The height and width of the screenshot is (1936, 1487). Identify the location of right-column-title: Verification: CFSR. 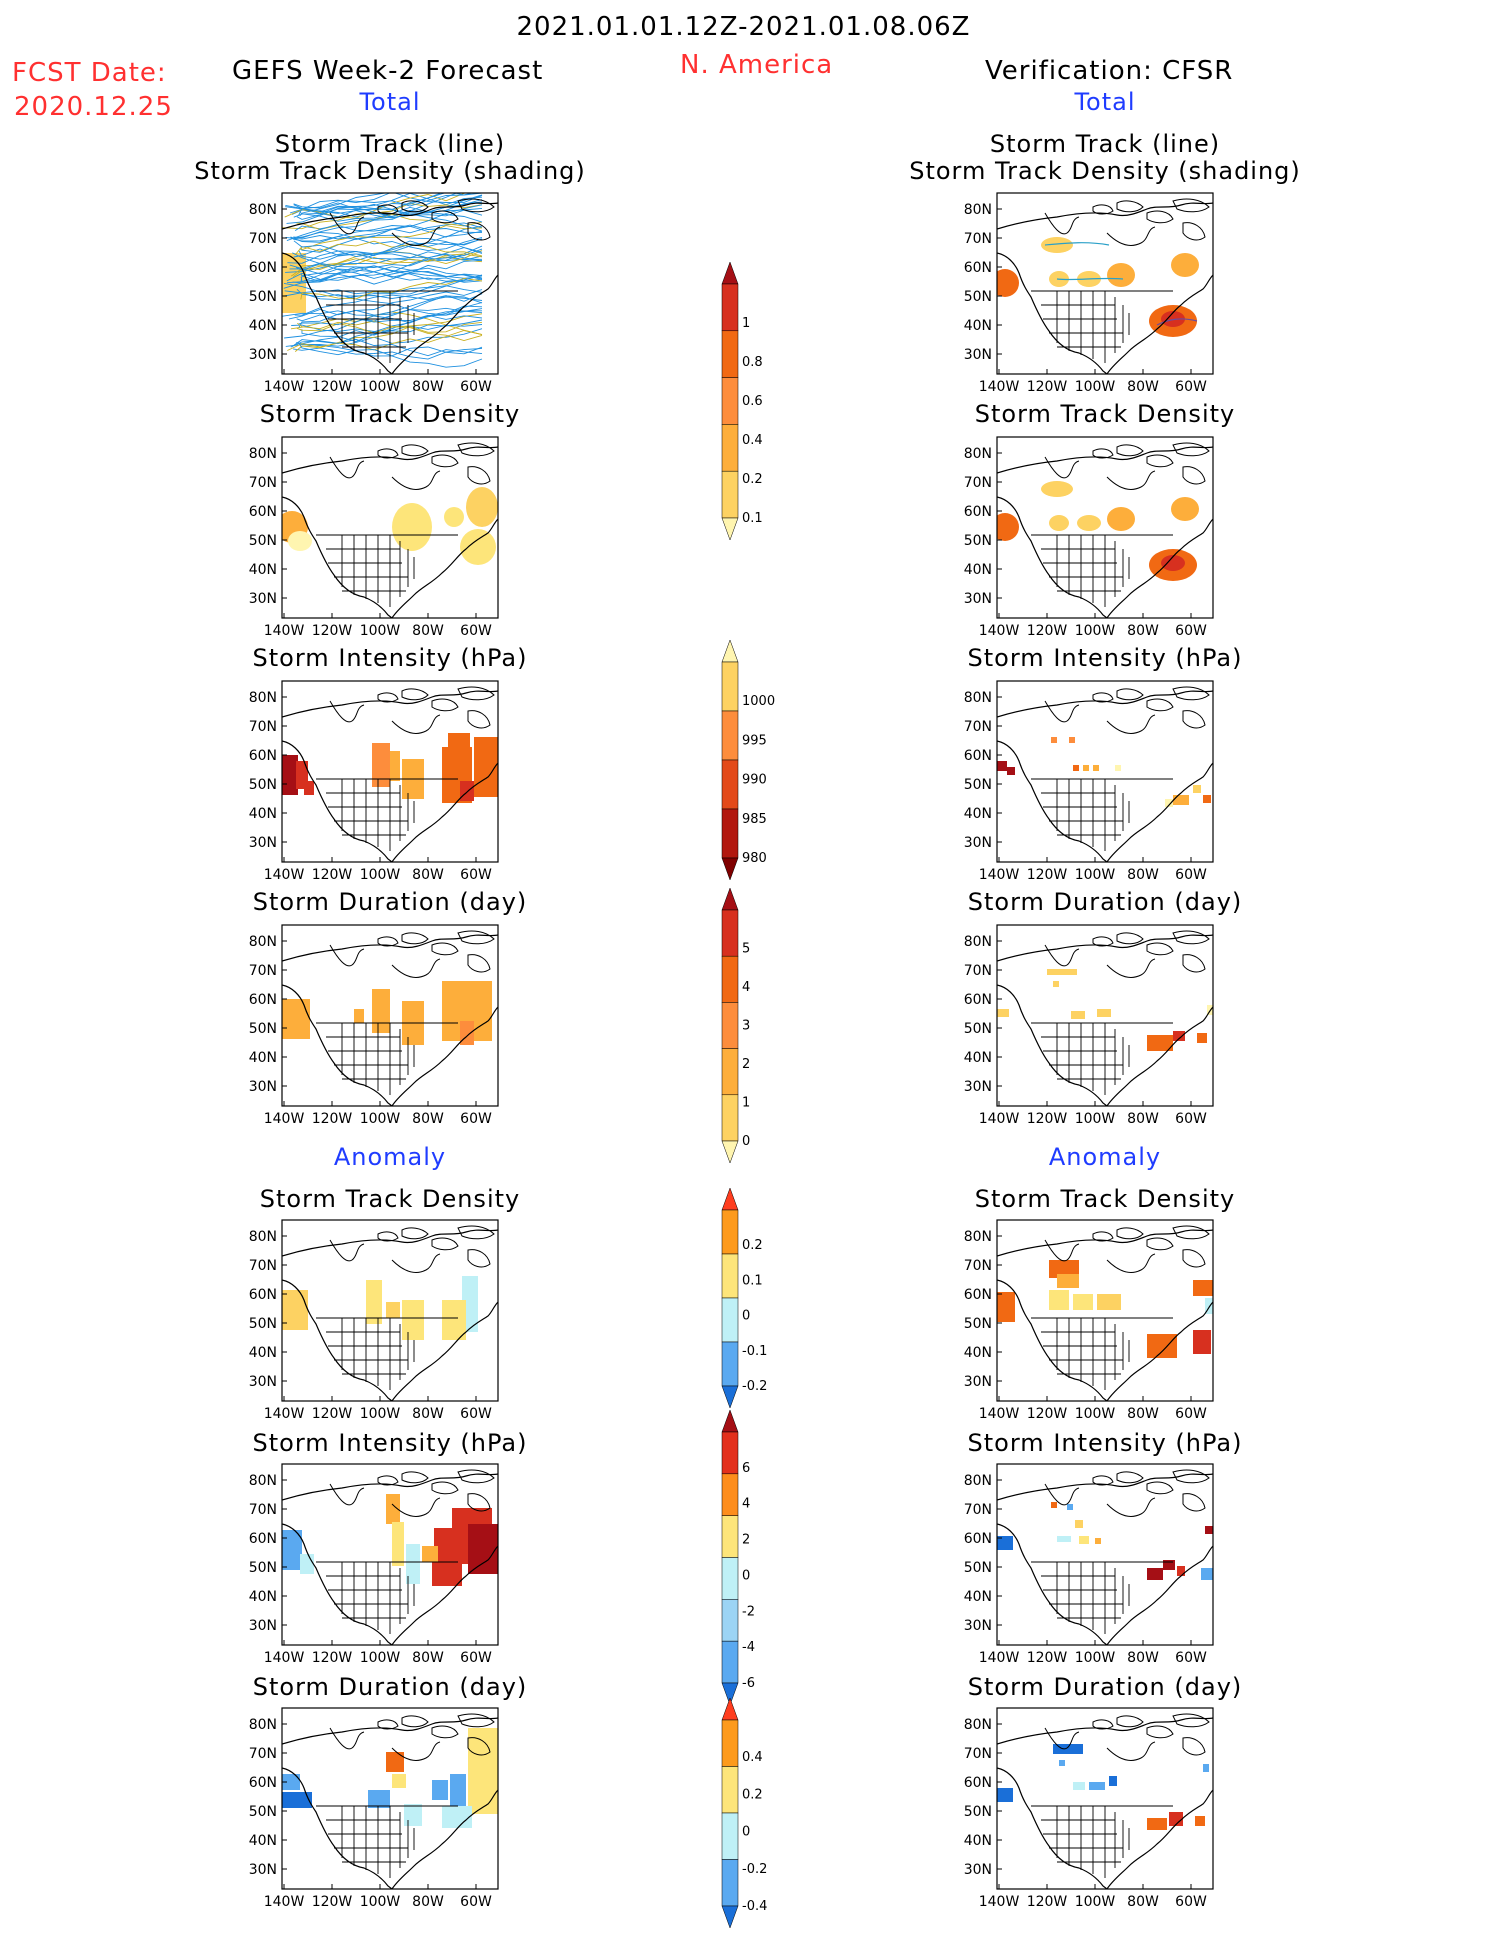
(1109, 71).